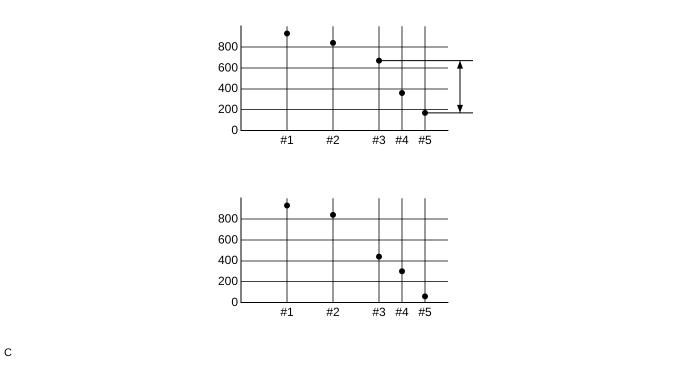  What do you see at coordinates (8, 353) in the screenshot?
I see `text: C` at bounding box center [8, 353].